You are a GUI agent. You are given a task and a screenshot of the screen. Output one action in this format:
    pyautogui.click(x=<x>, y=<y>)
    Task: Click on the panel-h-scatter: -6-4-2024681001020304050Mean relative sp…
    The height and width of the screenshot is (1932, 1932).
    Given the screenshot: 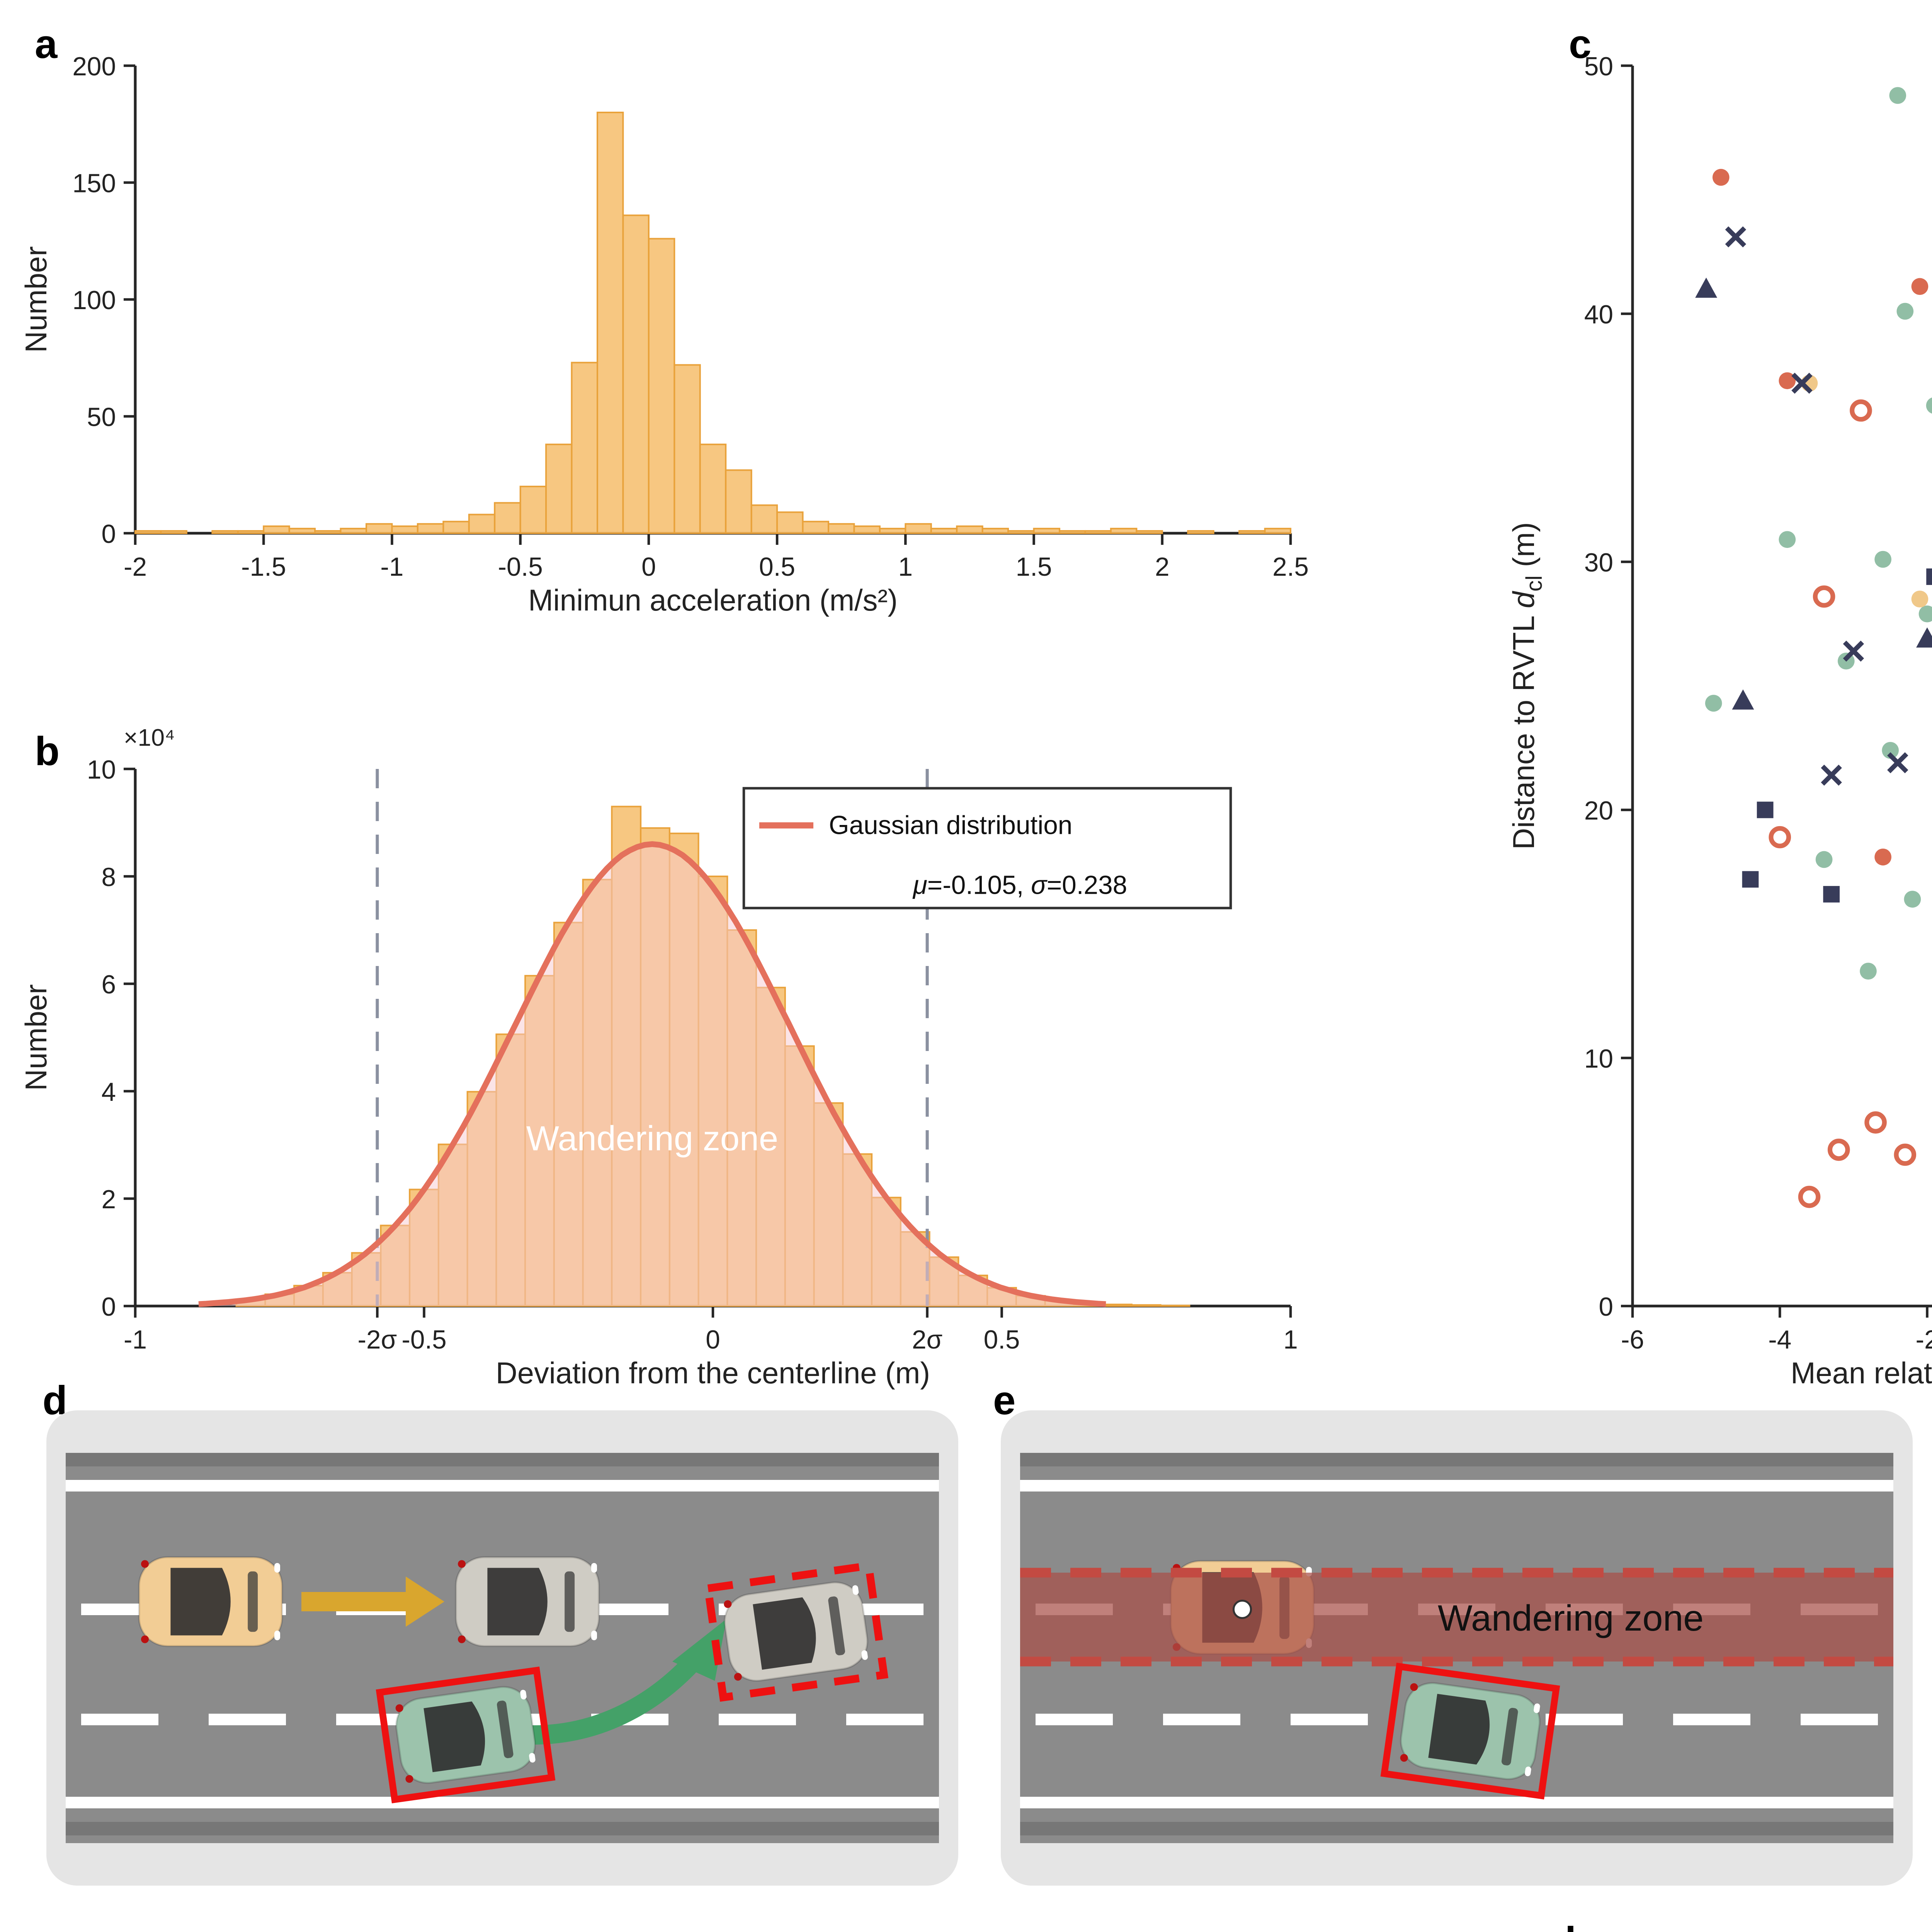 What is the action you would take?
    pyautogui.click(x=1700, y=1919)
    